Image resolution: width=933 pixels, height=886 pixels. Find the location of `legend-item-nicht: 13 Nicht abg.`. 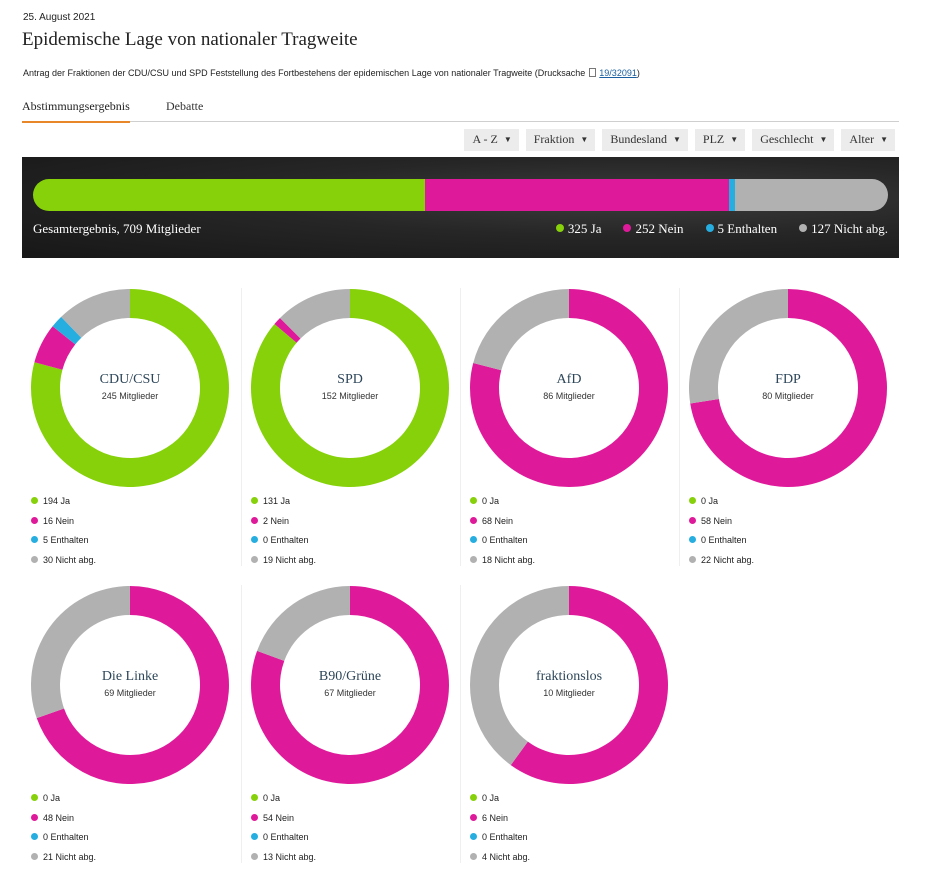

legend-item-nicht: 13 Nicht abg. is located at coordinates (283, 858).